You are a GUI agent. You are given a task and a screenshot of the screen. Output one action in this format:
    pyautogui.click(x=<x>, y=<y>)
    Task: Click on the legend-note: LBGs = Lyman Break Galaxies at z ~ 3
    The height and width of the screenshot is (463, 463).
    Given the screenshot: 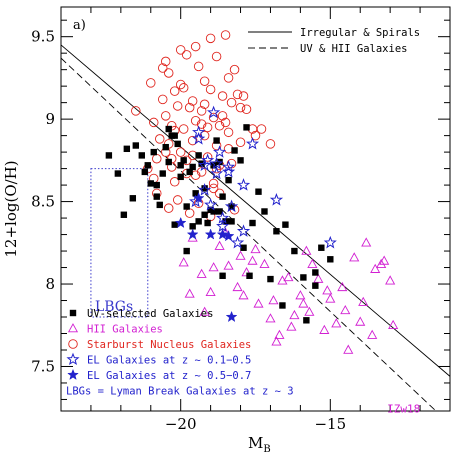 What is the action you would take?
    pyautogui.click(x=180, y=392)
    